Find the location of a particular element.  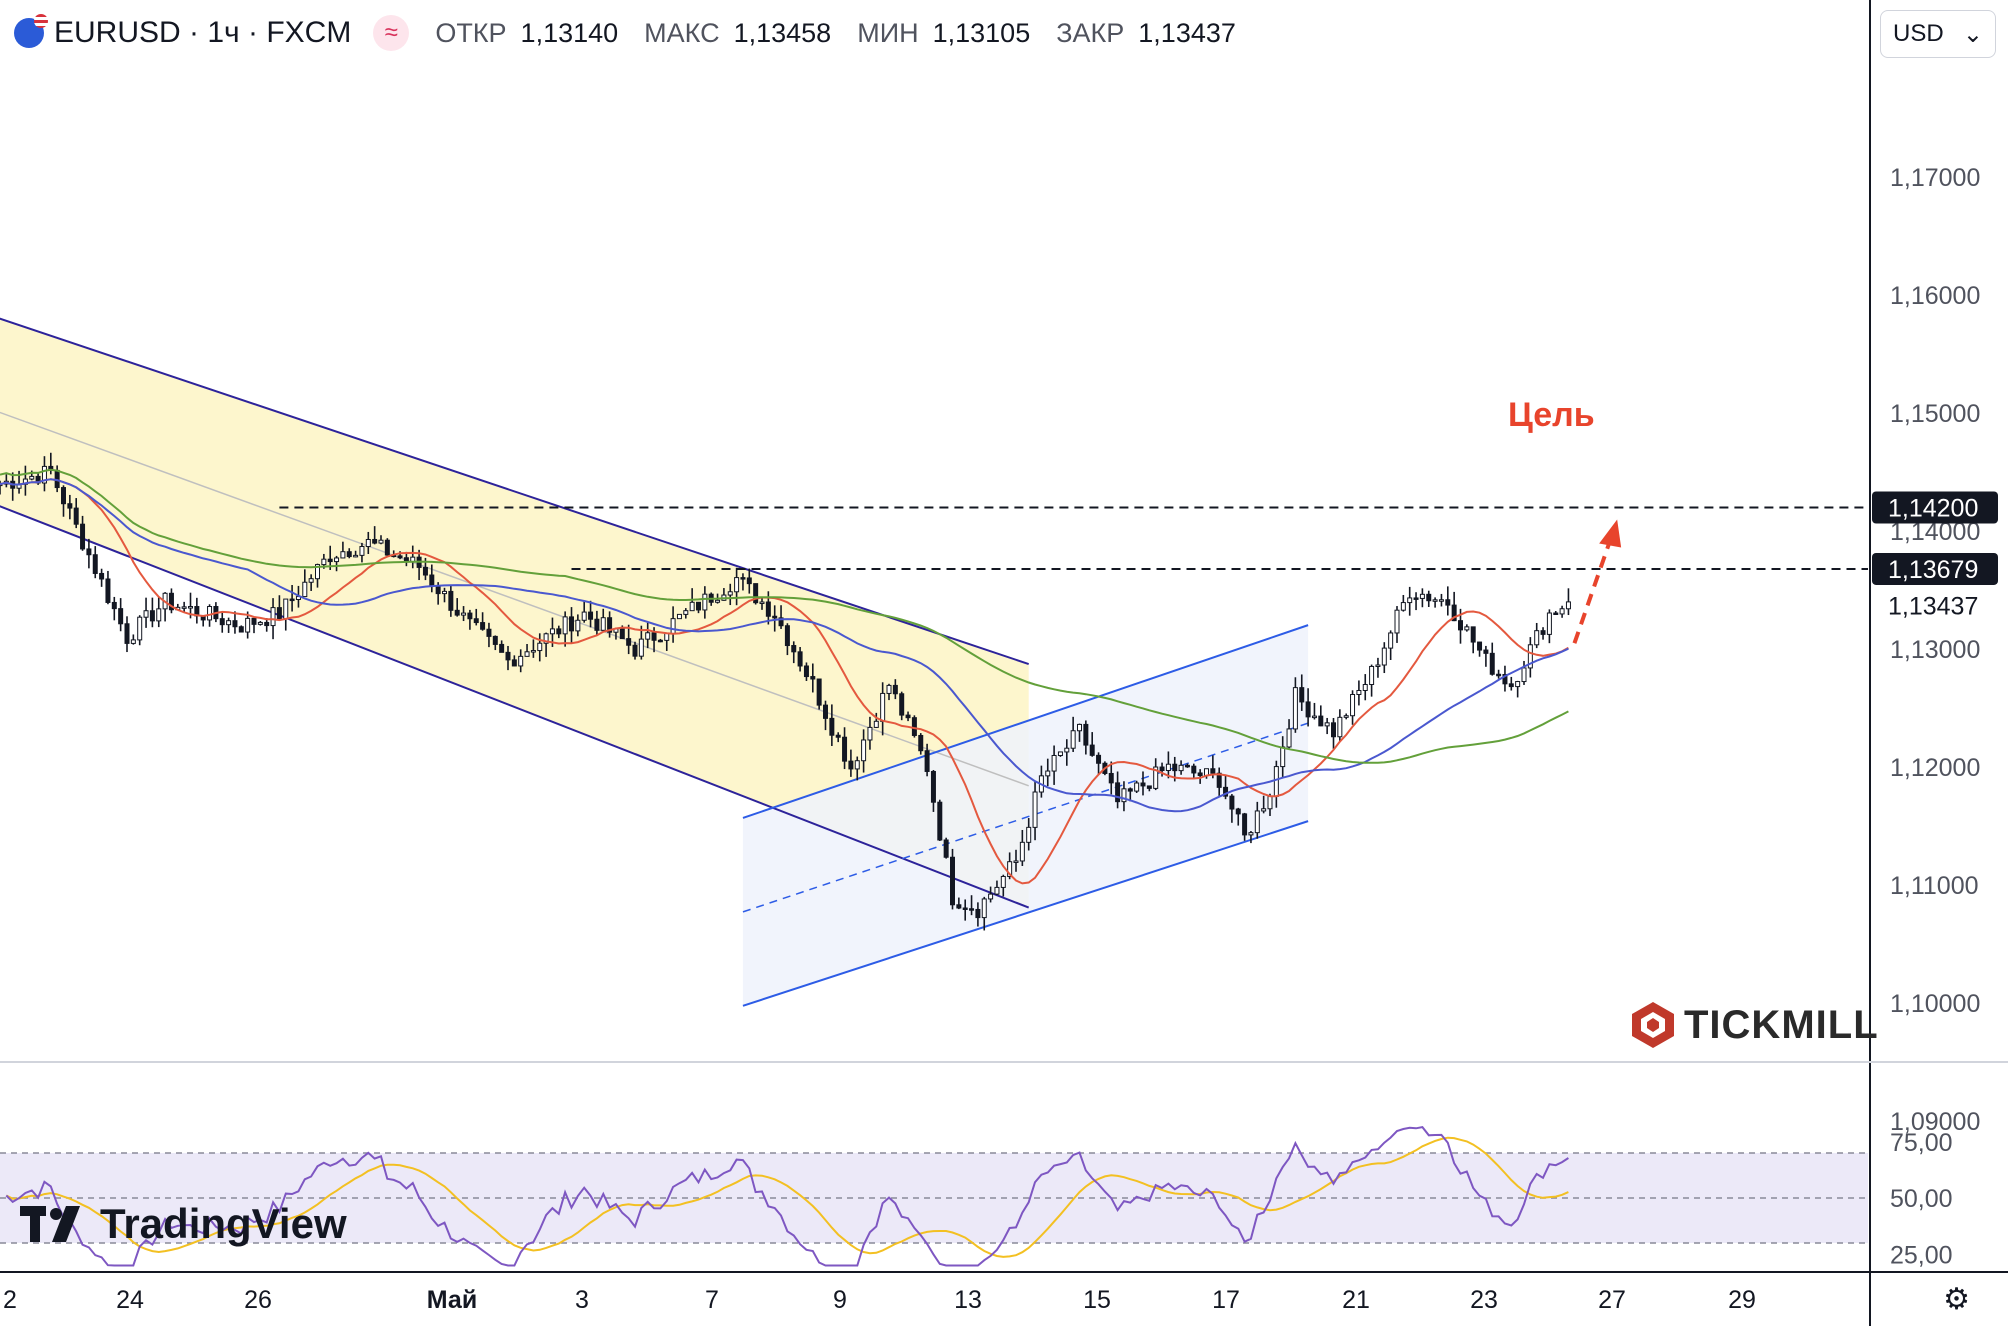

low-label: МИН is located at coordinates (888, 32).